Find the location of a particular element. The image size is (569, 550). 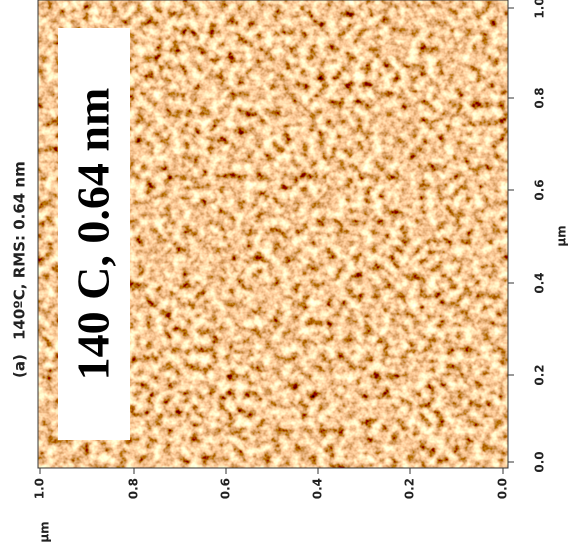

right-axis-unit: µm is located at coordinates (562, 235).